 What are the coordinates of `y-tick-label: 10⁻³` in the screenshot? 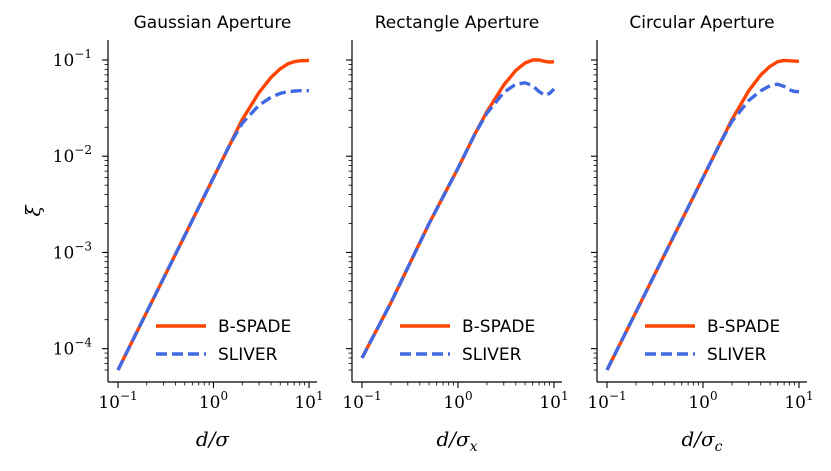 It's located at (72, 251).